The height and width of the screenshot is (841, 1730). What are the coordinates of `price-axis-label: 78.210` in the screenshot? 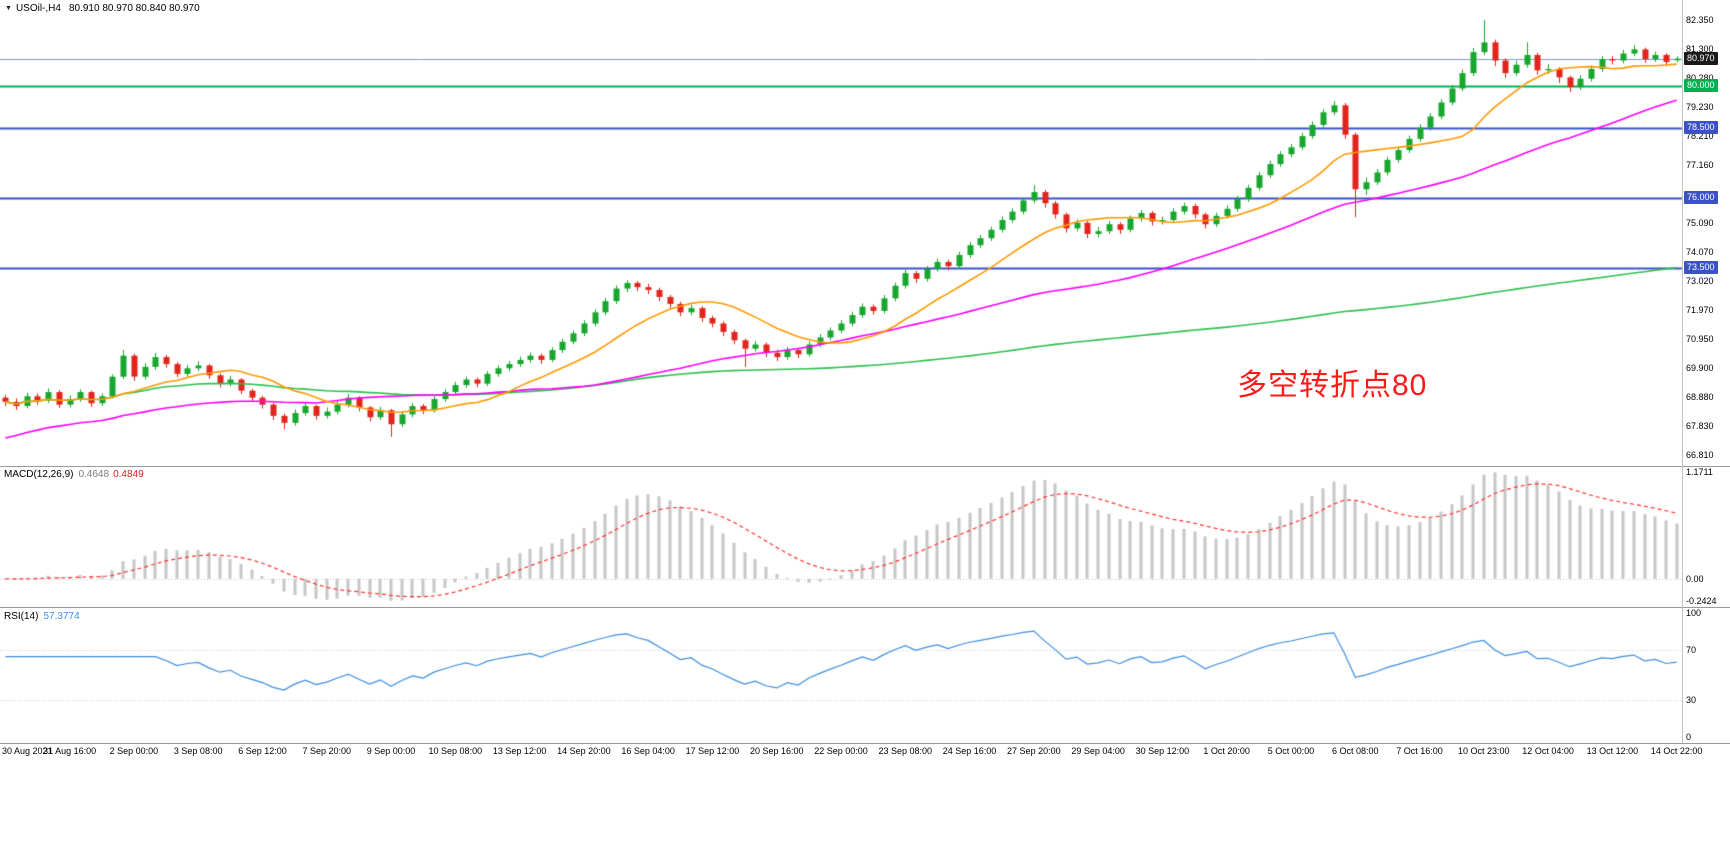 It's located at (1700, 135).